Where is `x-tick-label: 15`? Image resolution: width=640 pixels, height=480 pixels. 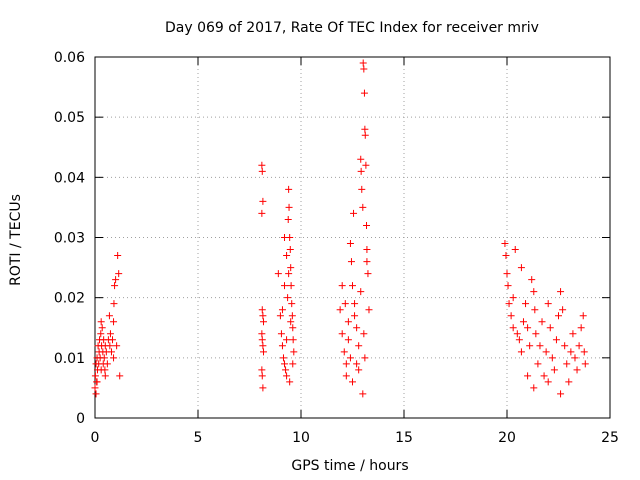
x-tick-label: 15 is located at coordinates (404, 438).